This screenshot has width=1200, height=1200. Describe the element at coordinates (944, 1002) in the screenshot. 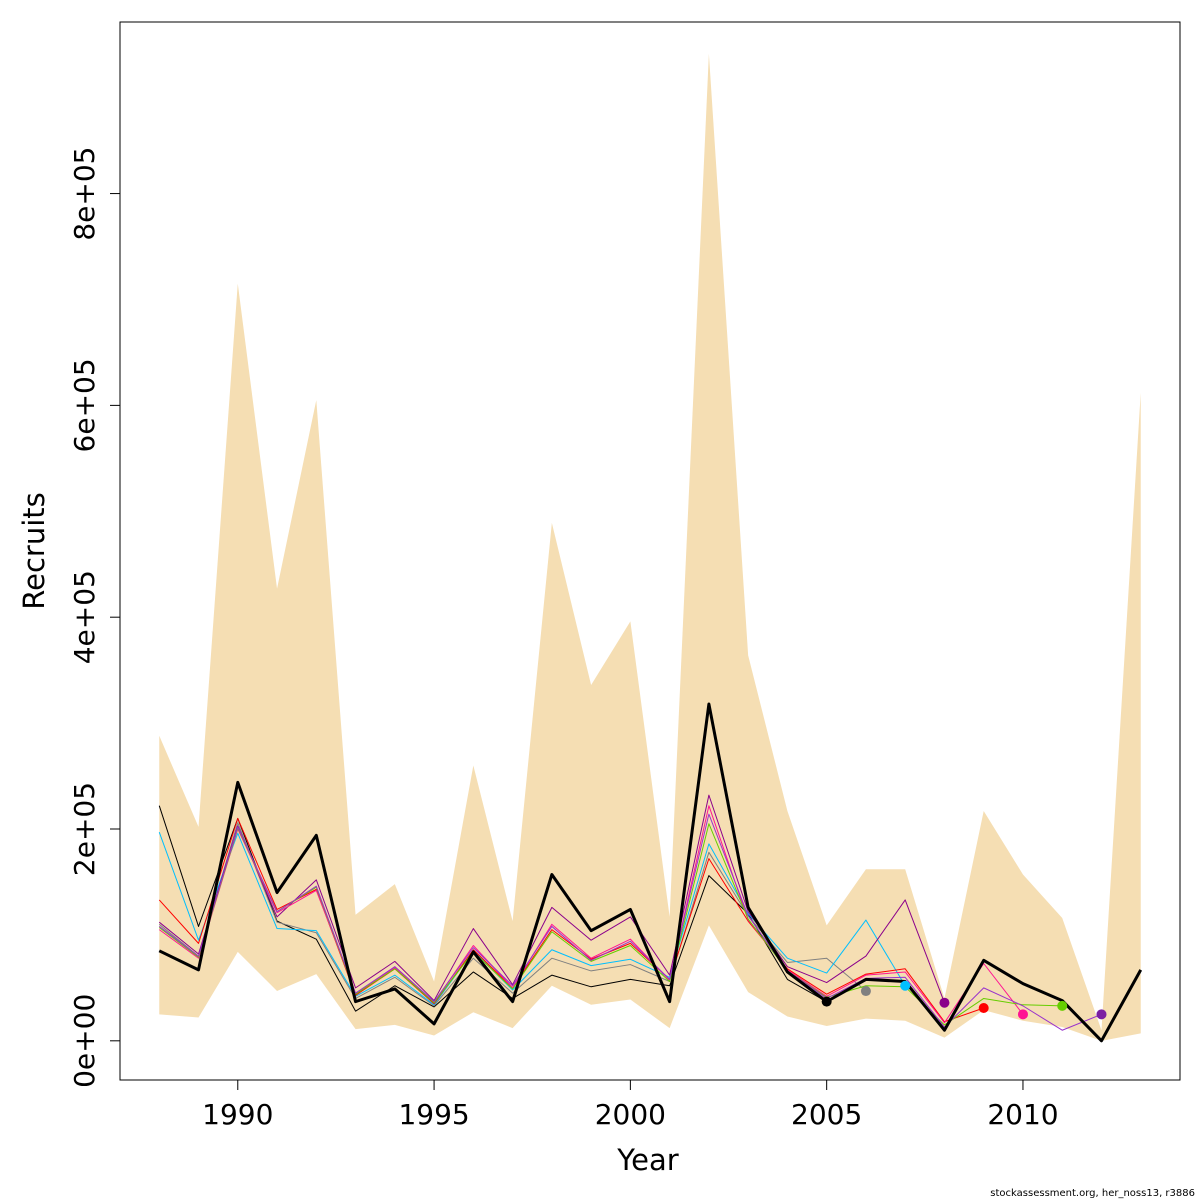

I see `terminal-point-2008` at that location.